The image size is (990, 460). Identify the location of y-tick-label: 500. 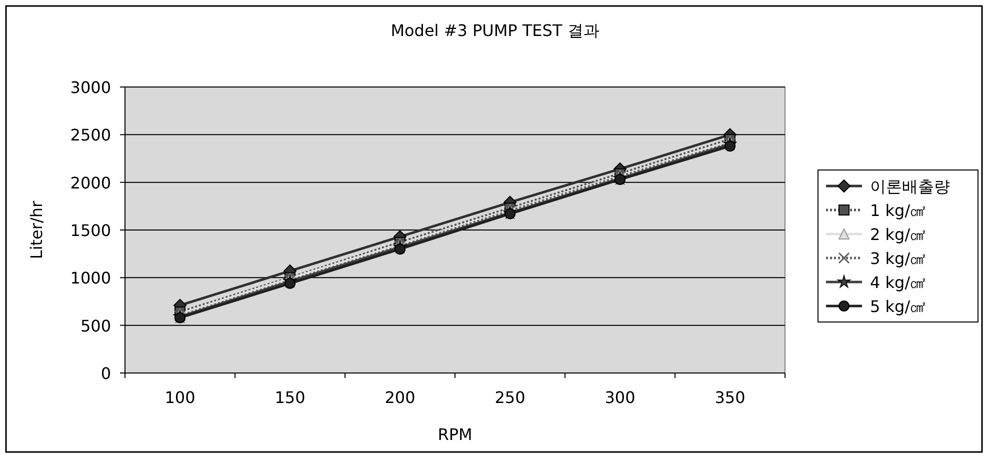
(95, 326).